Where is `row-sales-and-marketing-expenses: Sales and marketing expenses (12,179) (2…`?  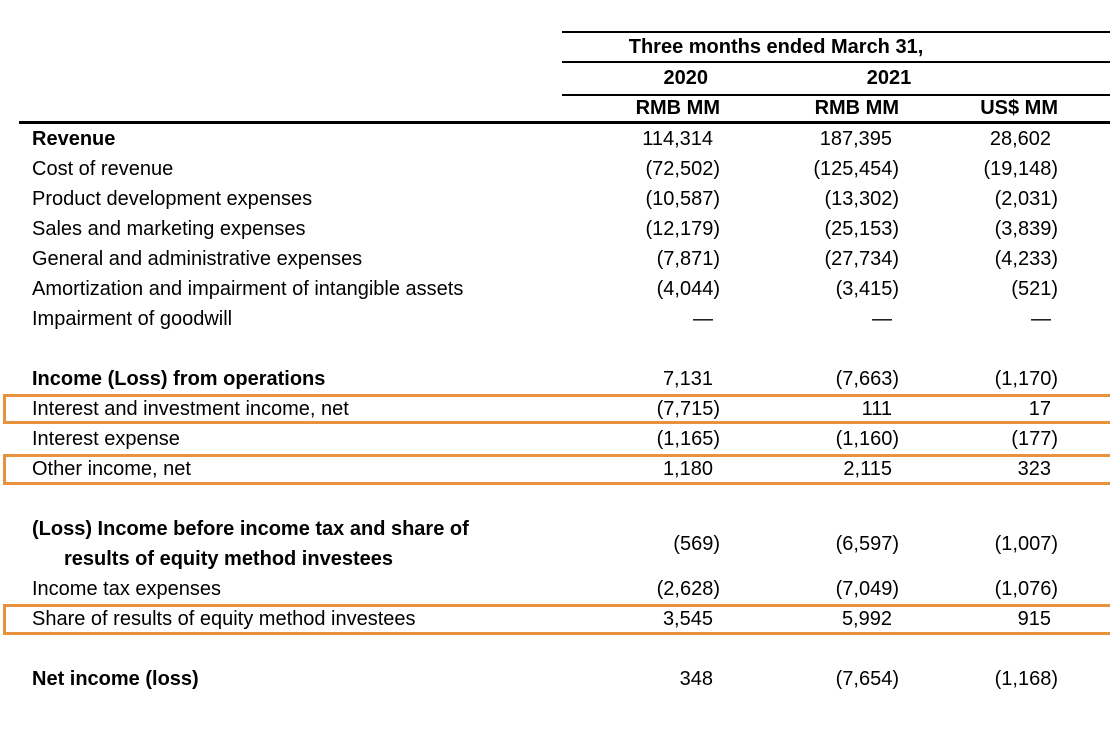
row-sales-and-marketing-expenses: Sales and marketing expenses (12,179) (2… is located at coordinates (564, 229).